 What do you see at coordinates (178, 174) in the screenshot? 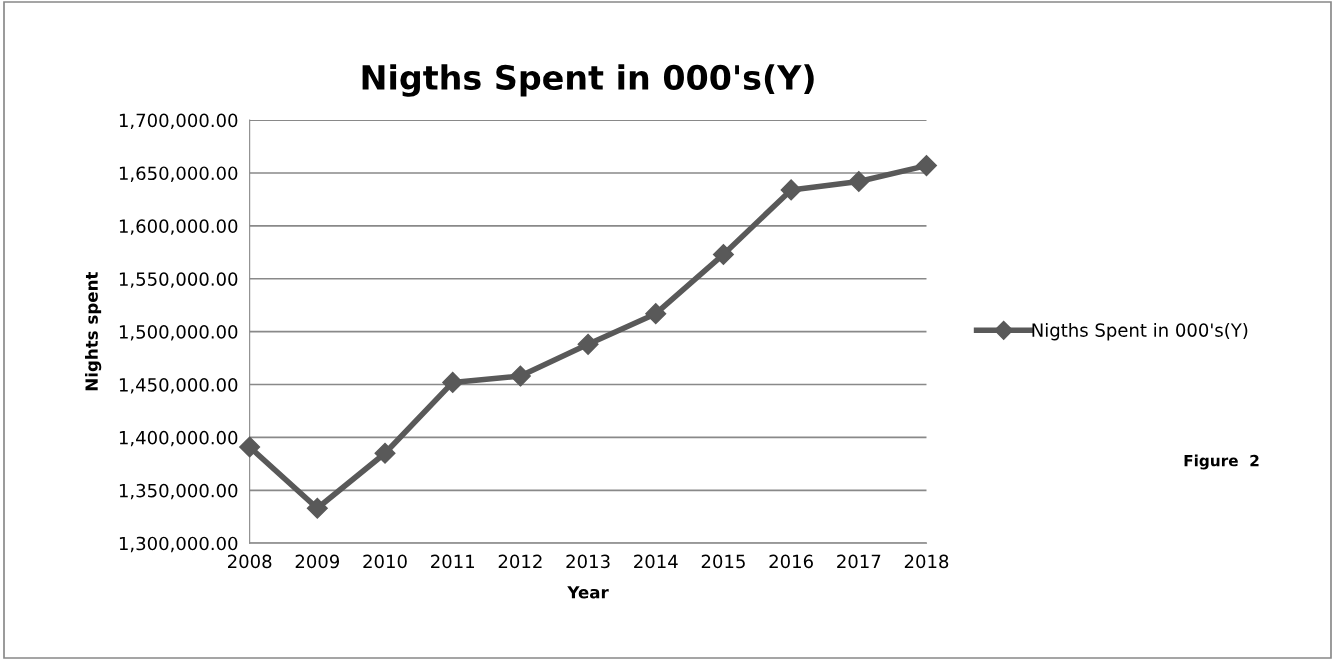
I see `y-tick-label: 1,650,000.00` at bounding box center [178, 174].